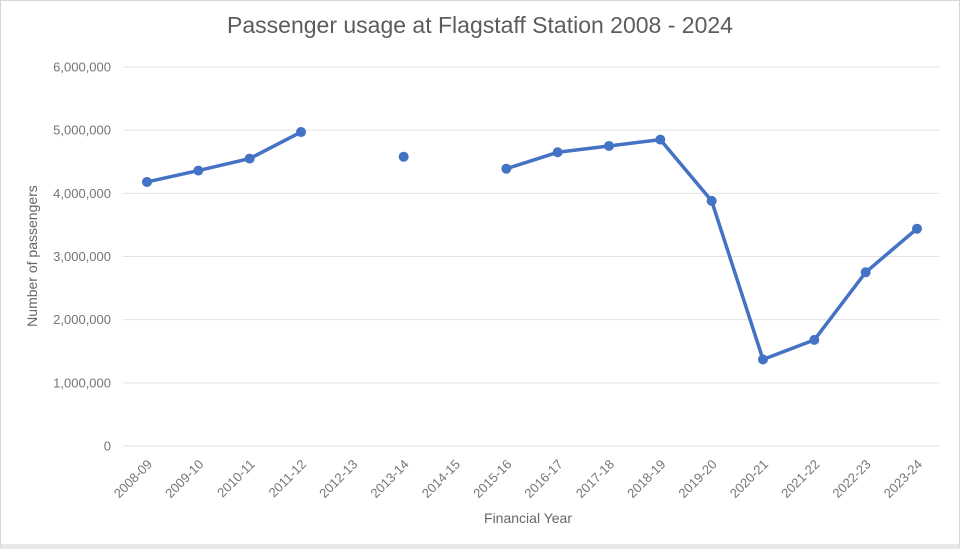  Describe the element at coordinates (646, 479) in the screenshot. I see `x-tick-label: 2018-19` at that location.